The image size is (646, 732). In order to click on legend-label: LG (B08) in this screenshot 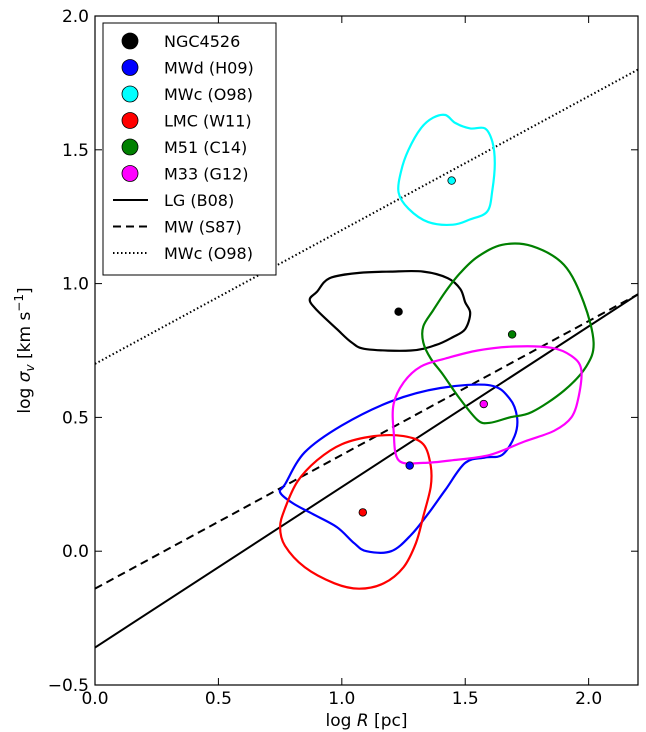, I will do `click(199, 200)`.